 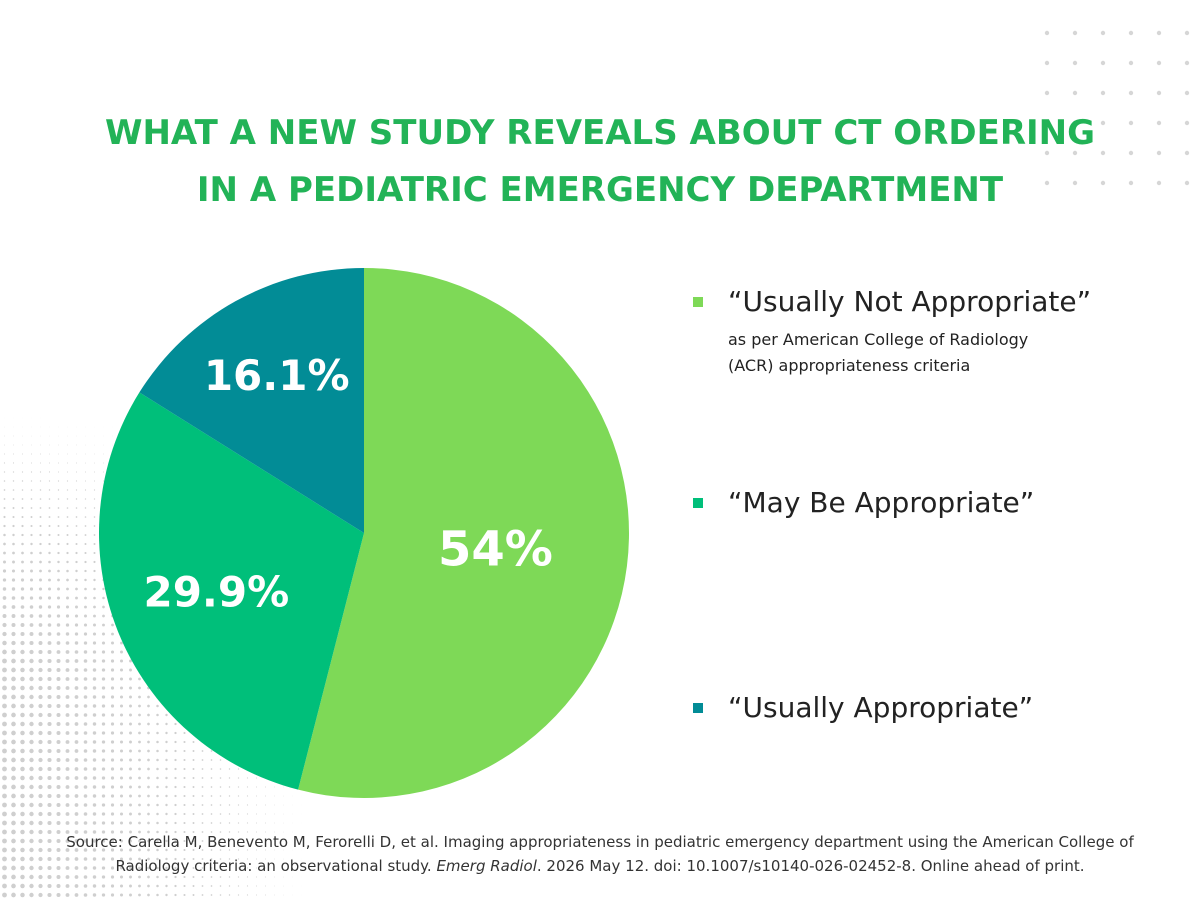 What do you see at coordinates (600, 190) in the screenshot?
I see `page-title-line-2: IN A PEDIATRIC EMERGENCY DEPARTMENT` at bounding box center [600, 190].